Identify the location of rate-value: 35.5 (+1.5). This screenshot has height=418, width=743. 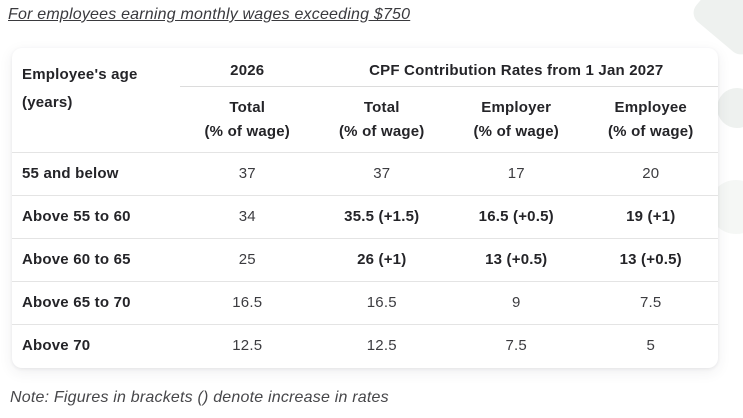
(382, 216).